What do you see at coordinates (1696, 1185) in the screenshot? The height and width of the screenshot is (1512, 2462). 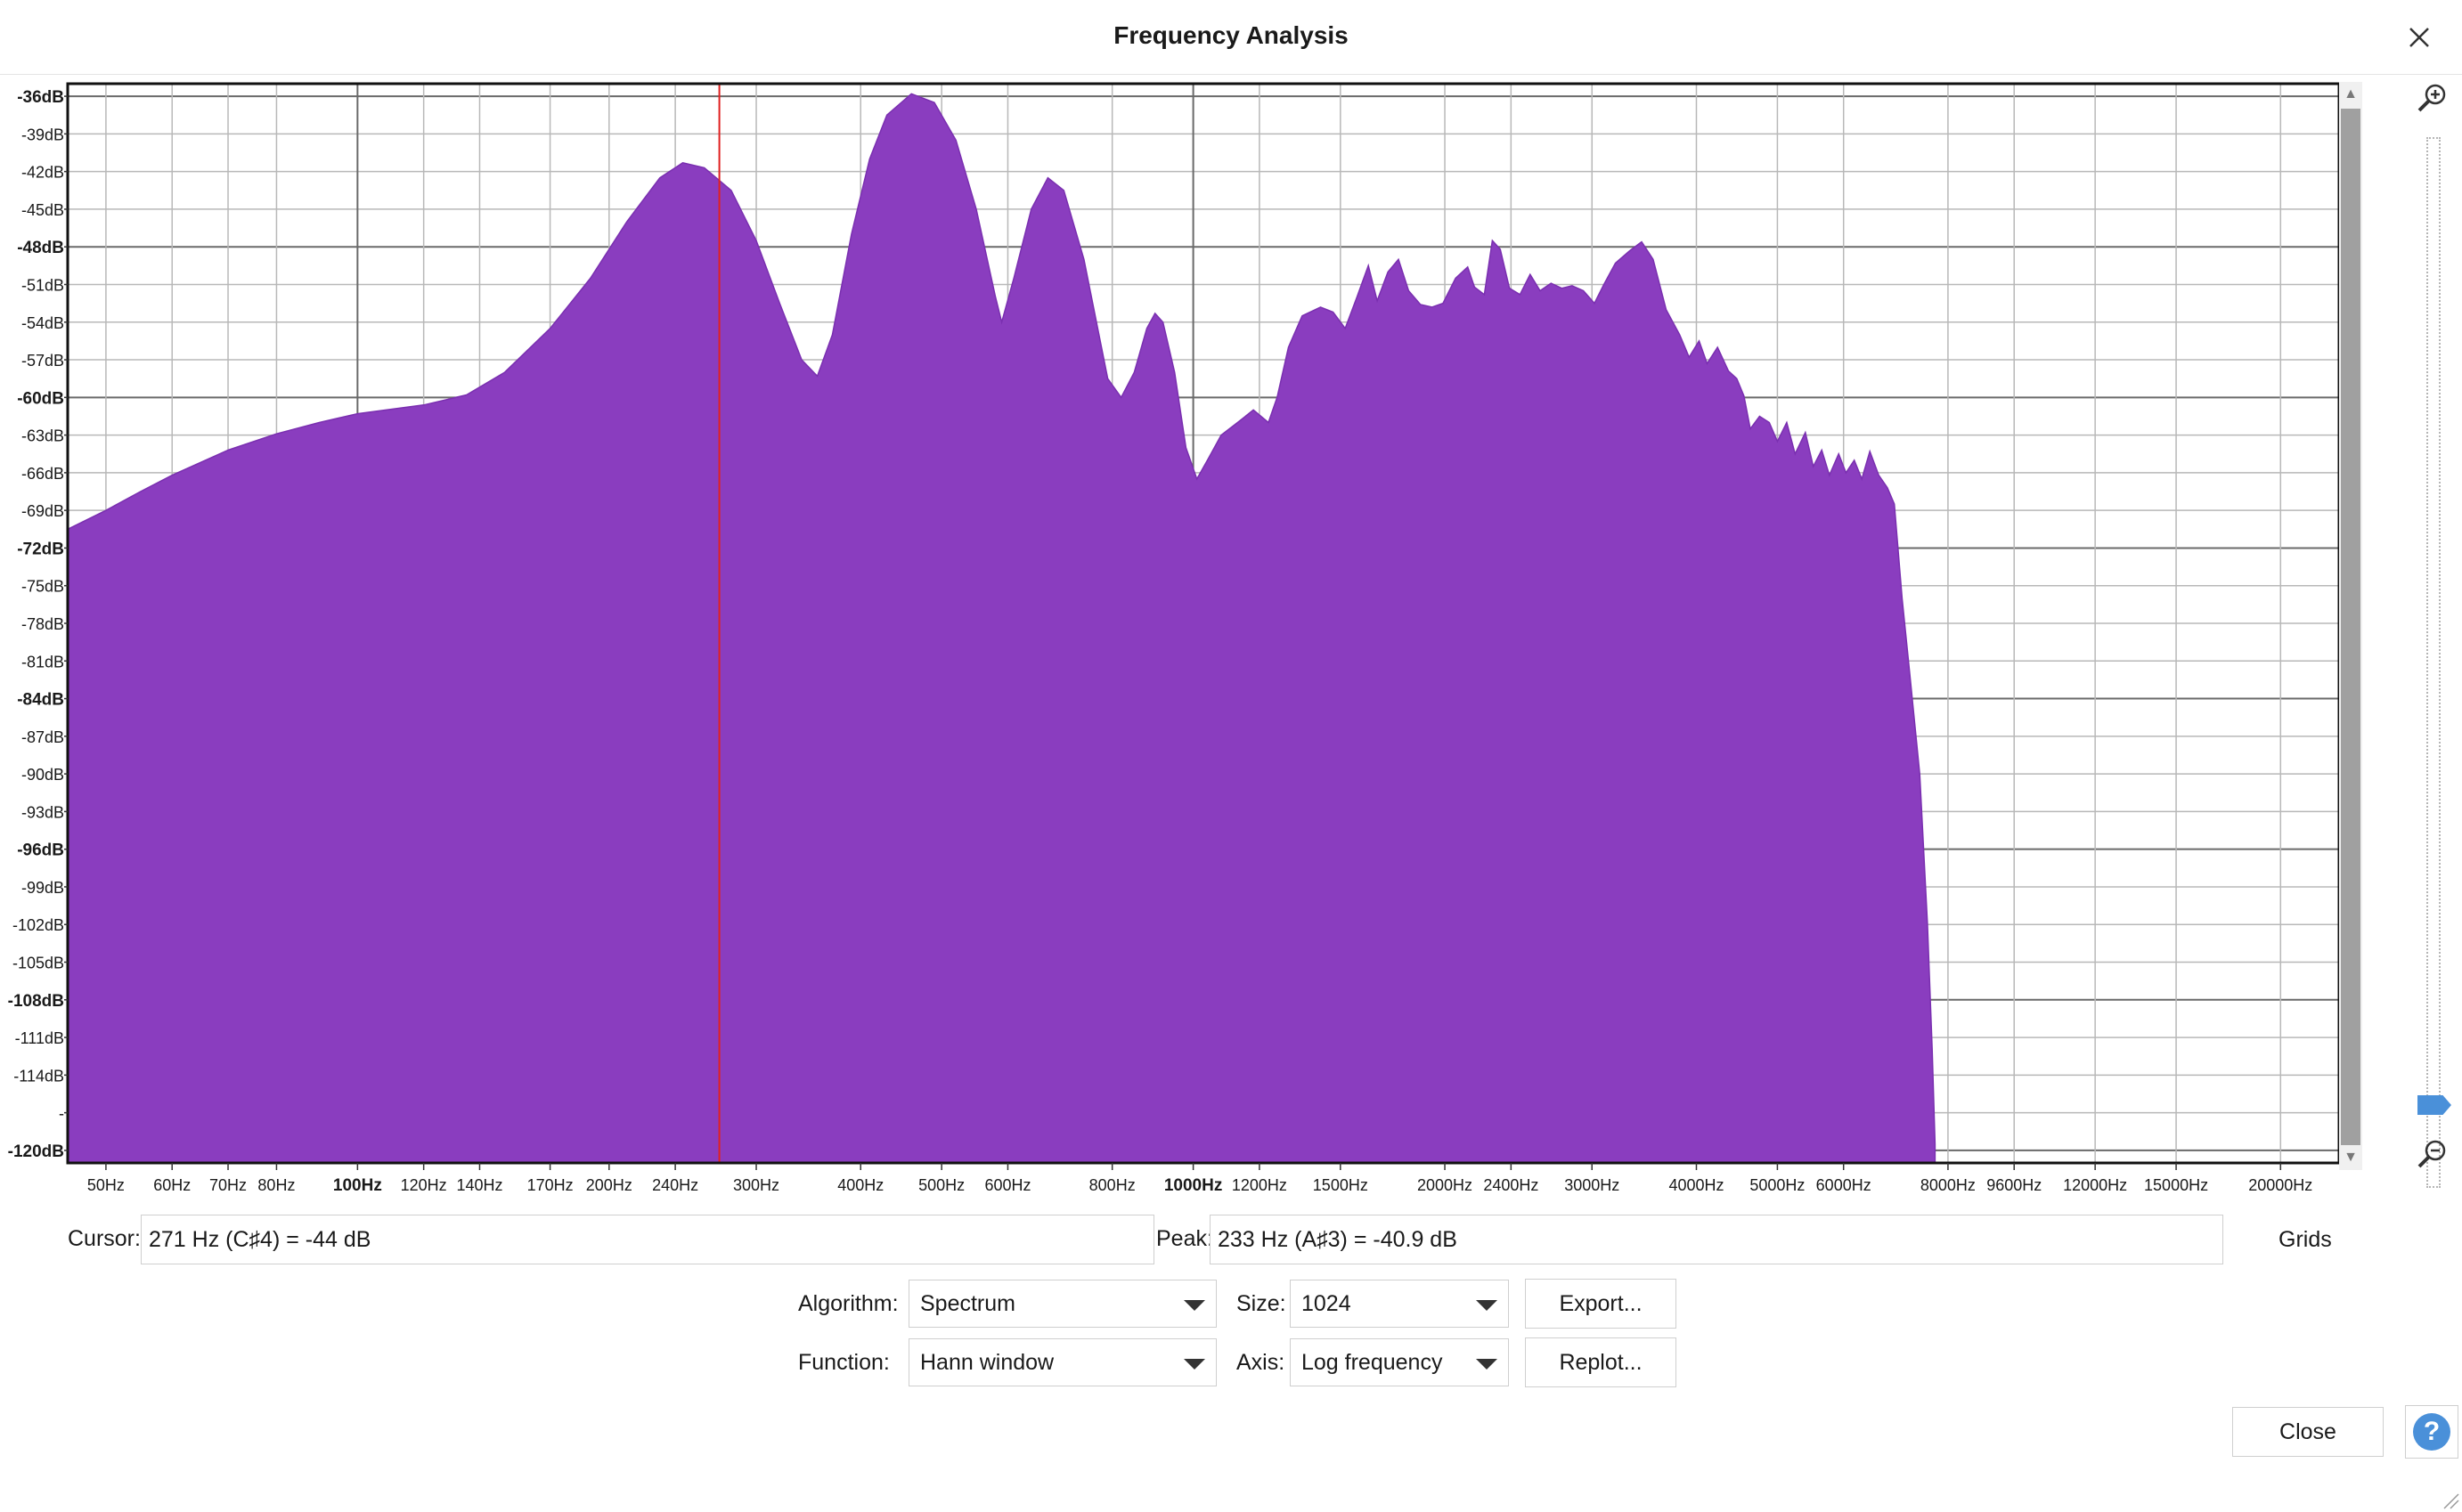 I see `x-tick-label: 4000Hz` at bounding box center [1696, 1185].